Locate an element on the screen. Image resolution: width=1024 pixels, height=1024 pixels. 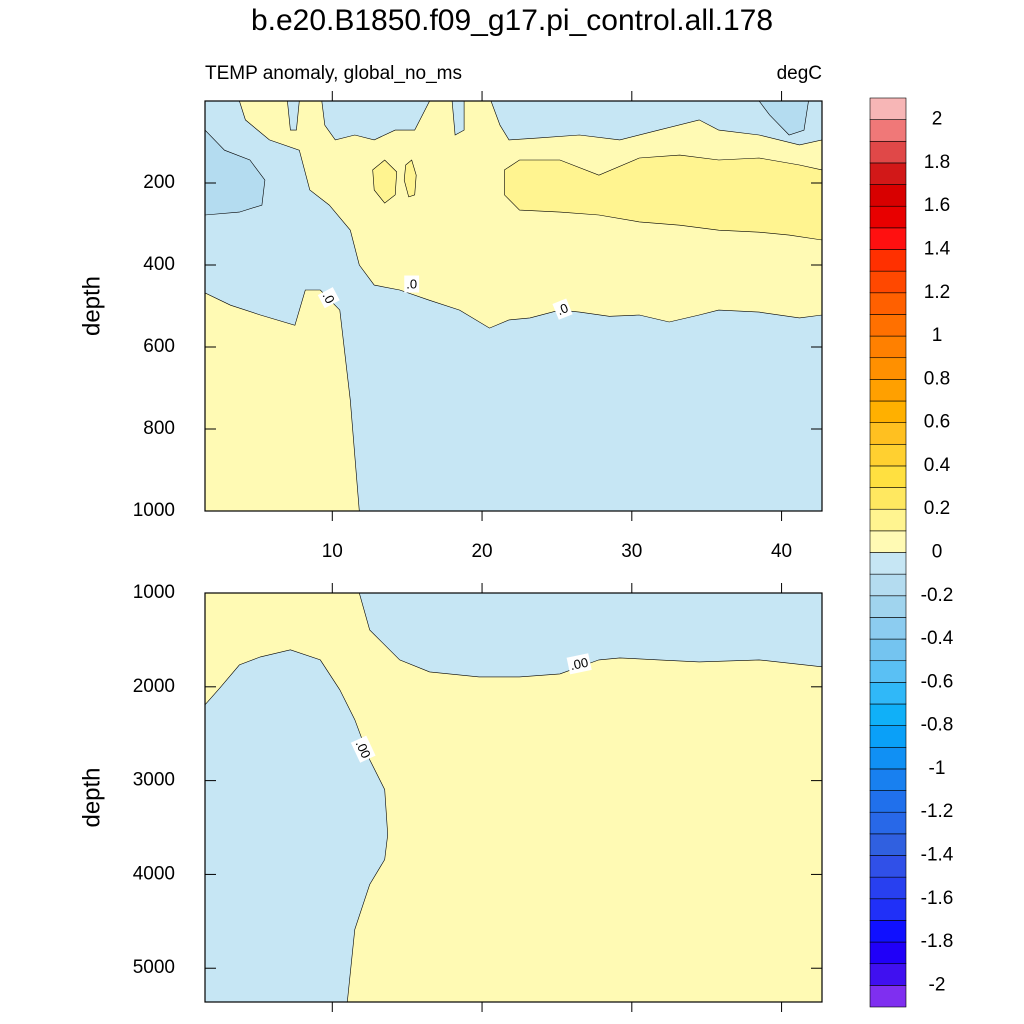
x-tick-label: 20 is located at coordinates (481, 551).